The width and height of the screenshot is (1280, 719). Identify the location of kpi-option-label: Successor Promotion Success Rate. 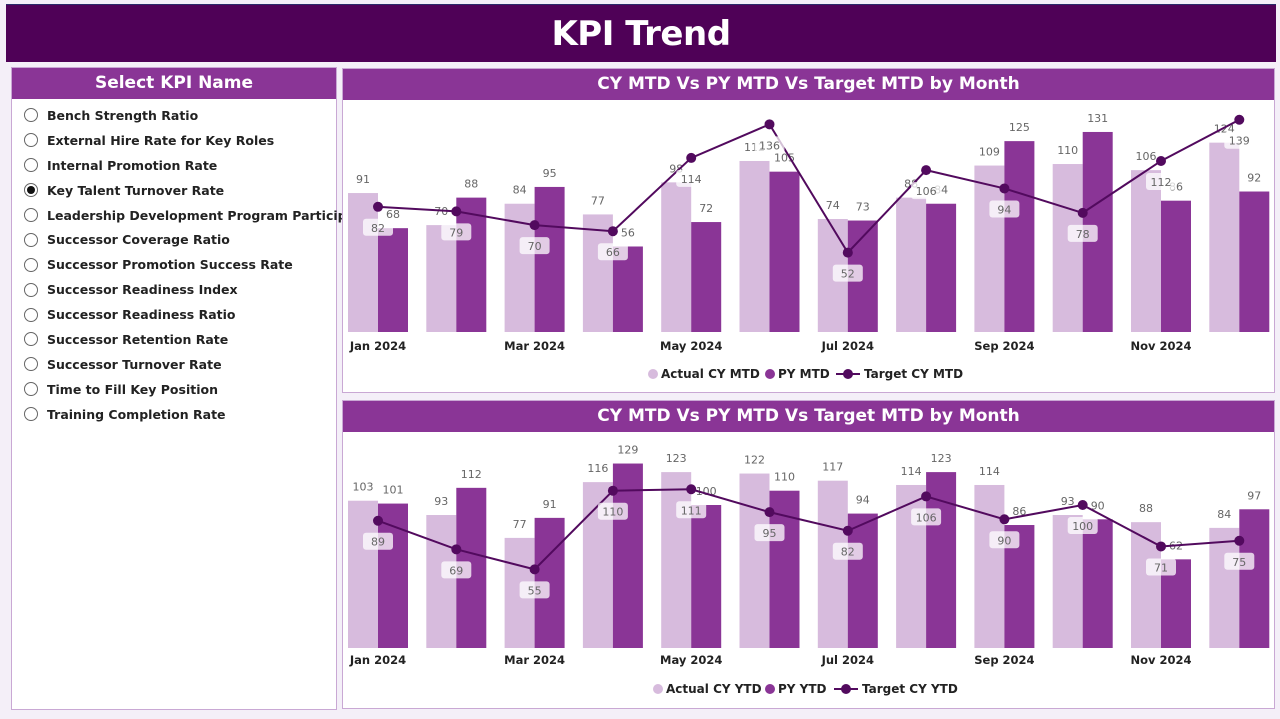
(170, 265).